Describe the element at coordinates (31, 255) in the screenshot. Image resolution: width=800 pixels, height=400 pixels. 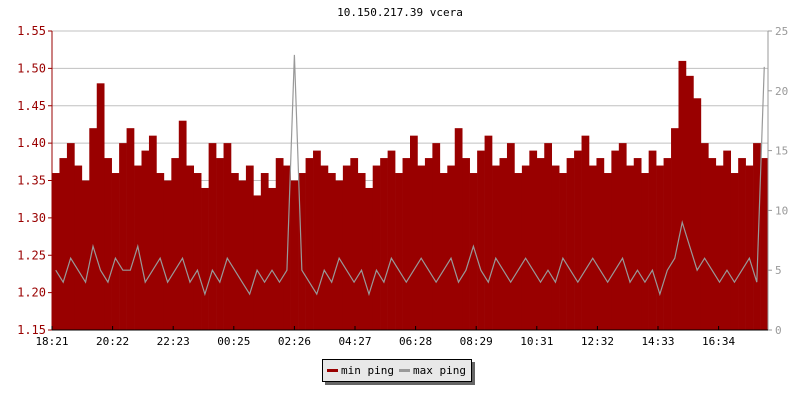
I see `y-left-tick-label: 1.25` at that location.